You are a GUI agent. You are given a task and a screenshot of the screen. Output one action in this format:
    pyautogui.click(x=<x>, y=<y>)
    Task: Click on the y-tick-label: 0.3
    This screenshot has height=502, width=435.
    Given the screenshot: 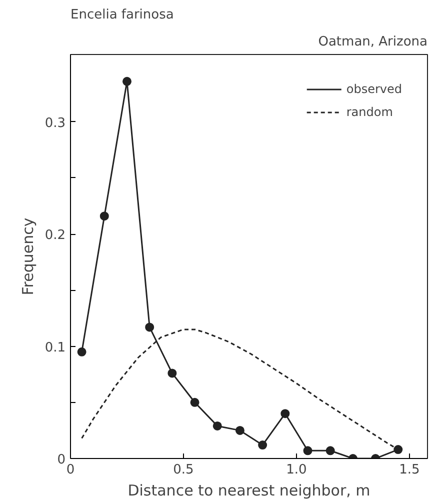 What is the action you would take?
    pyautogui.click(x=55, y=123)
    